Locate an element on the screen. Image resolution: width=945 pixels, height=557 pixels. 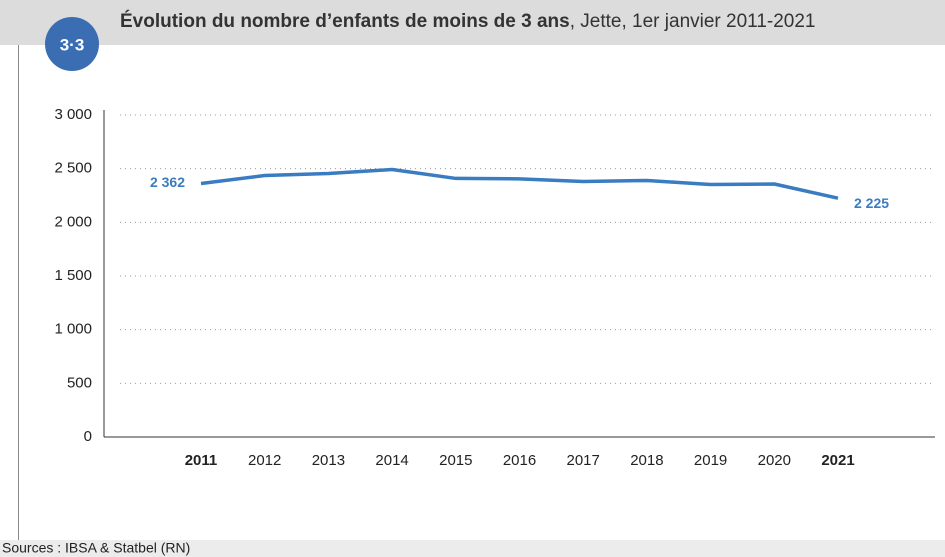
x-tick-label: 2020 is located at coordinates (774, 460).